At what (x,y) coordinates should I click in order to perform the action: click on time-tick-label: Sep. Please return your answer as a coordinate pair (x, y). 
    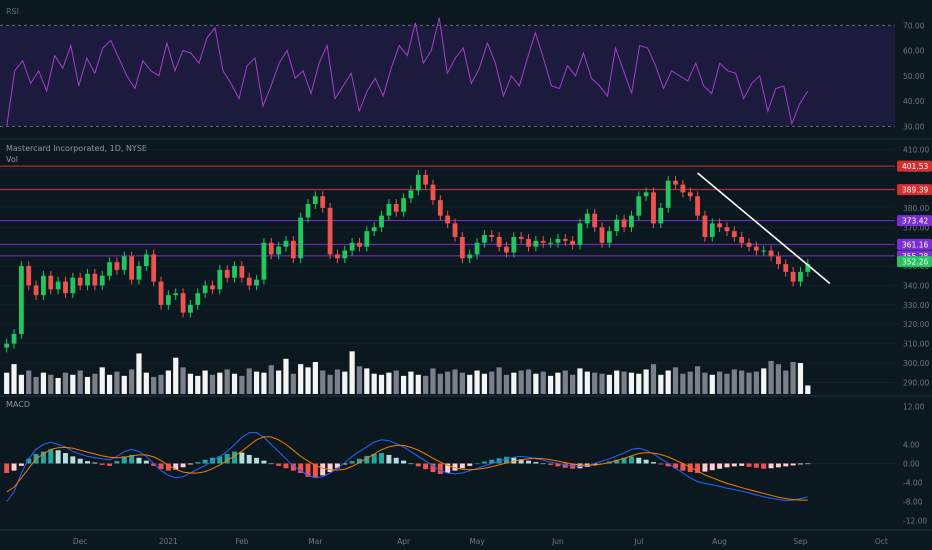
    Looking at the image, I should click on (800, 541).